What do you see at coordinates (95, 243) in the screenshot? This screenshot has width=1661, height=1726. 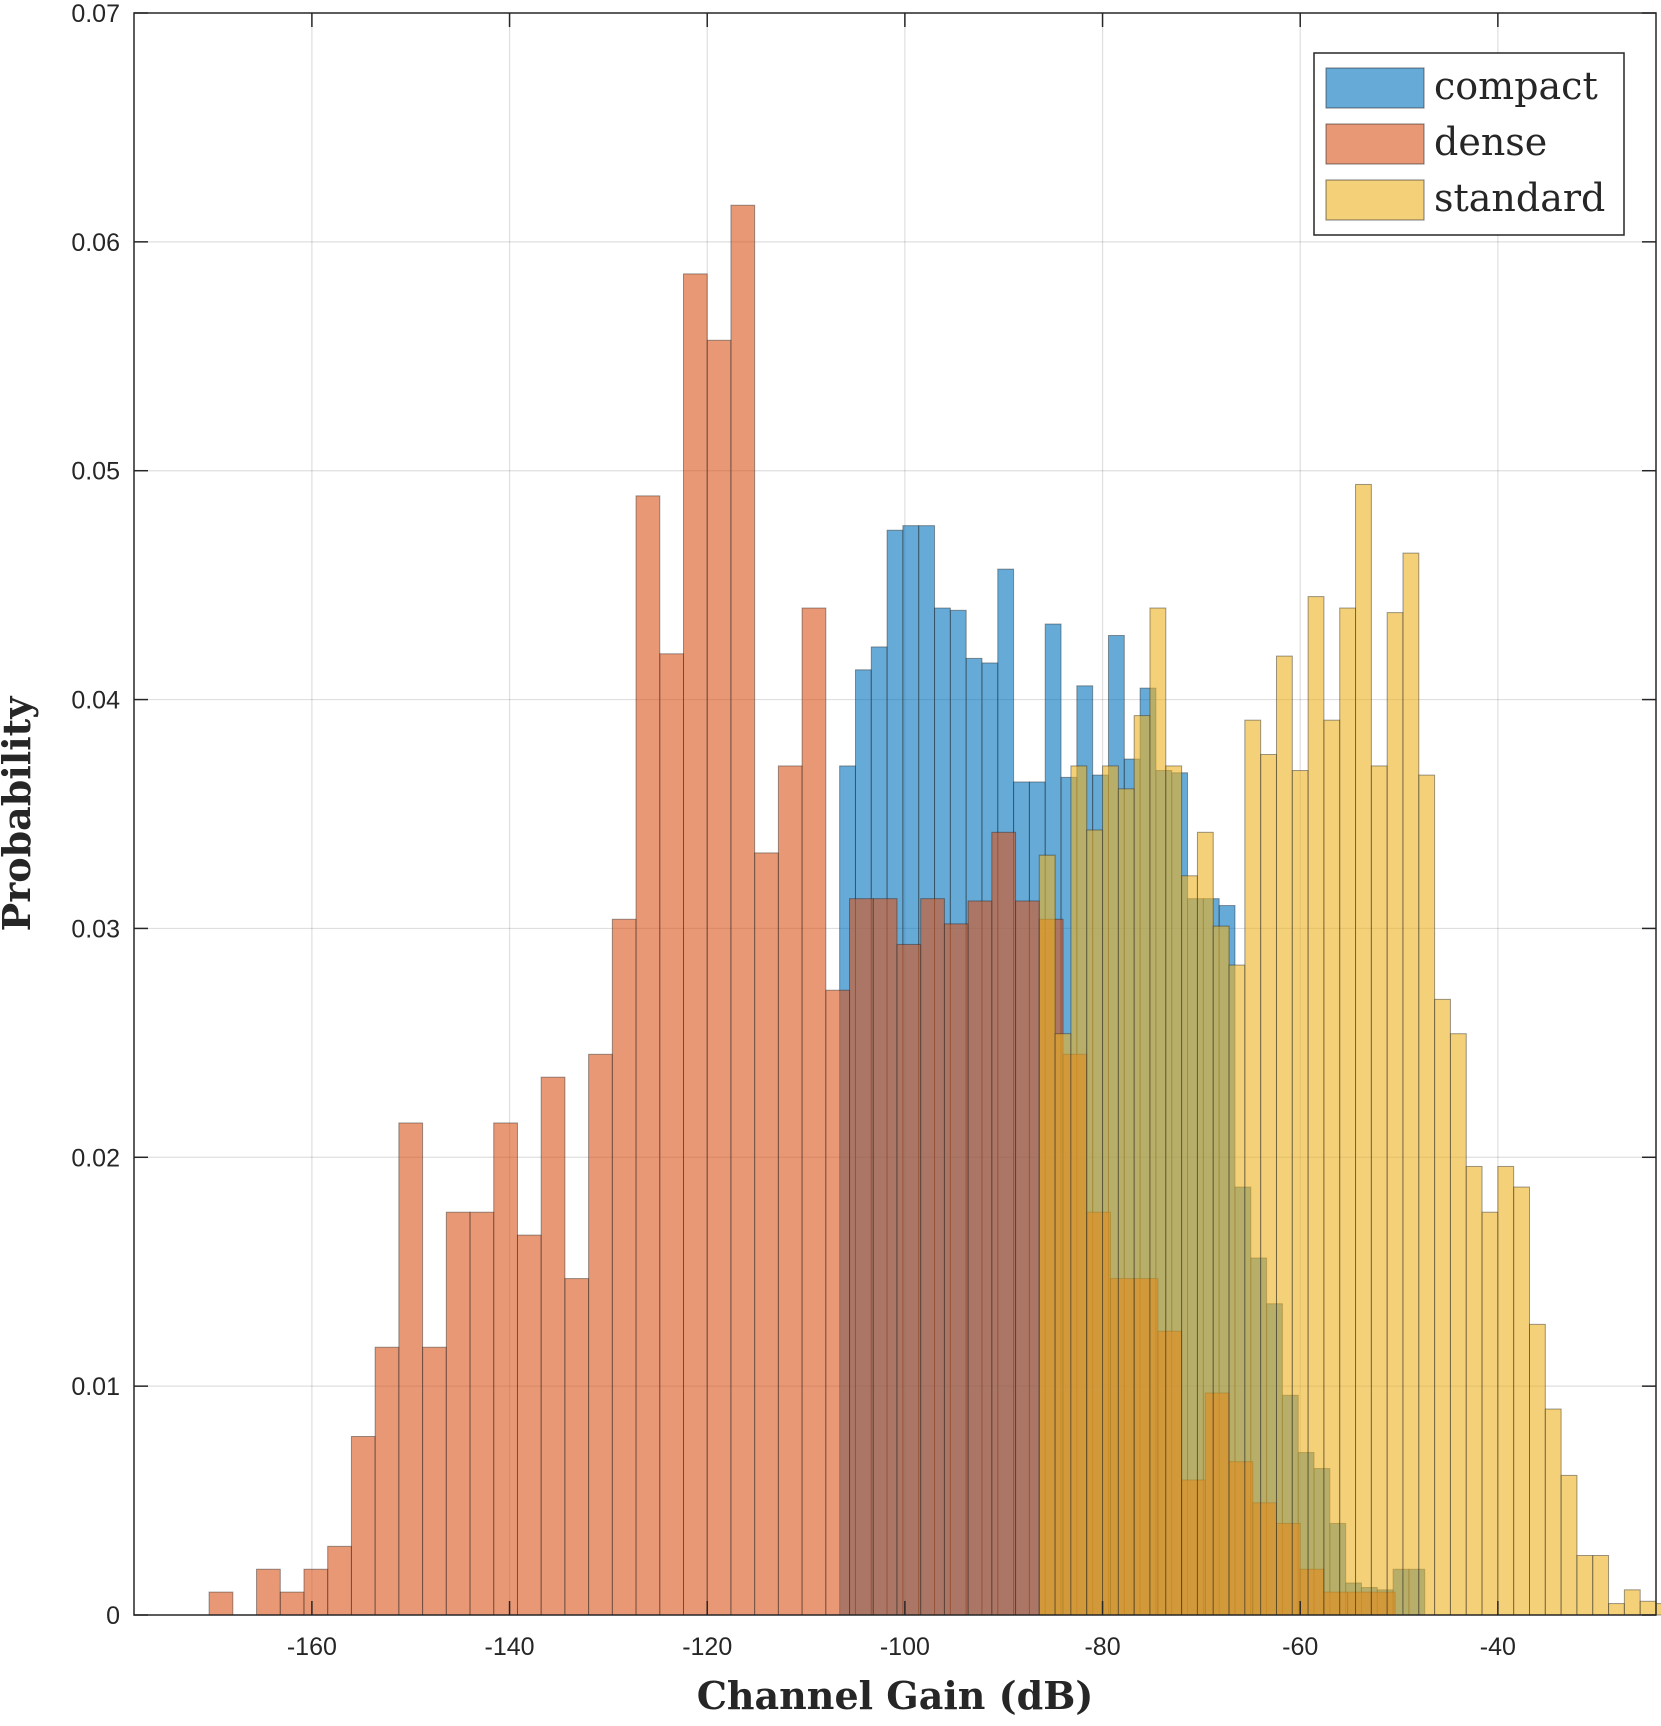 I see `y-tick-label: 0.06` at bounding box center [95, 243].